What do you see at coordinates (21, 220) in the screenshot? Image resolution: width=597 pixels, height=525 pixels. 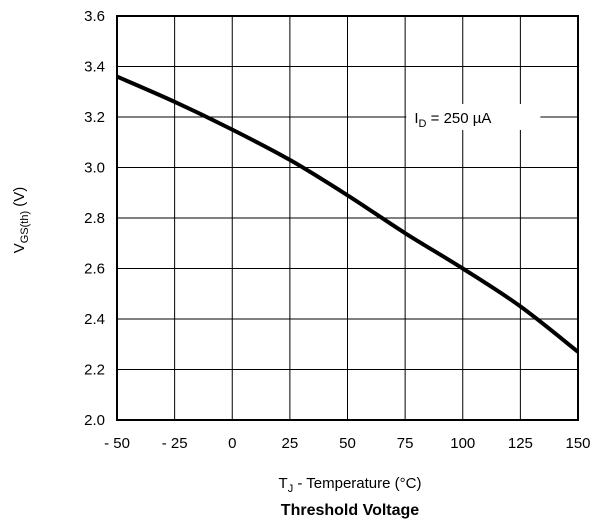 I see `y-axis-title: VGS(th) (V)` at bounding box center [21, 220].